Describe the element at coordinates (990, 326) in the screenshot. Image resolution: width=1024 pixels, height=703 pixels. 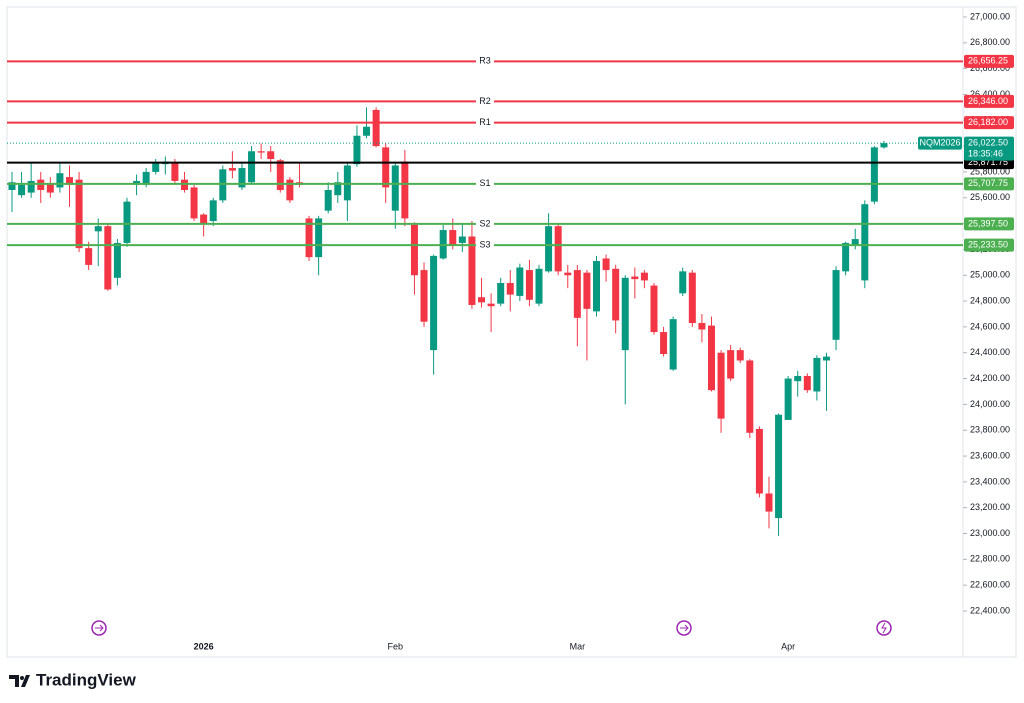
I see `y-tick-label: 24,600.00` at that location.